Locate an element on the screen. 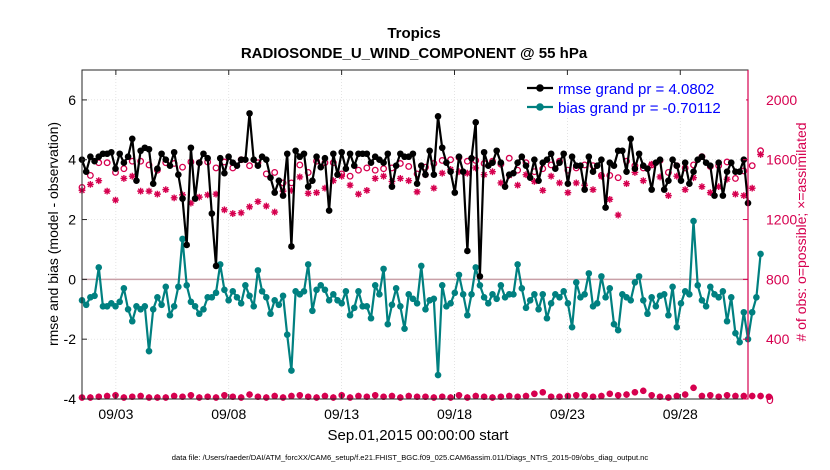  x-tick-label: 09/18 is located at coordinates (454, 414).